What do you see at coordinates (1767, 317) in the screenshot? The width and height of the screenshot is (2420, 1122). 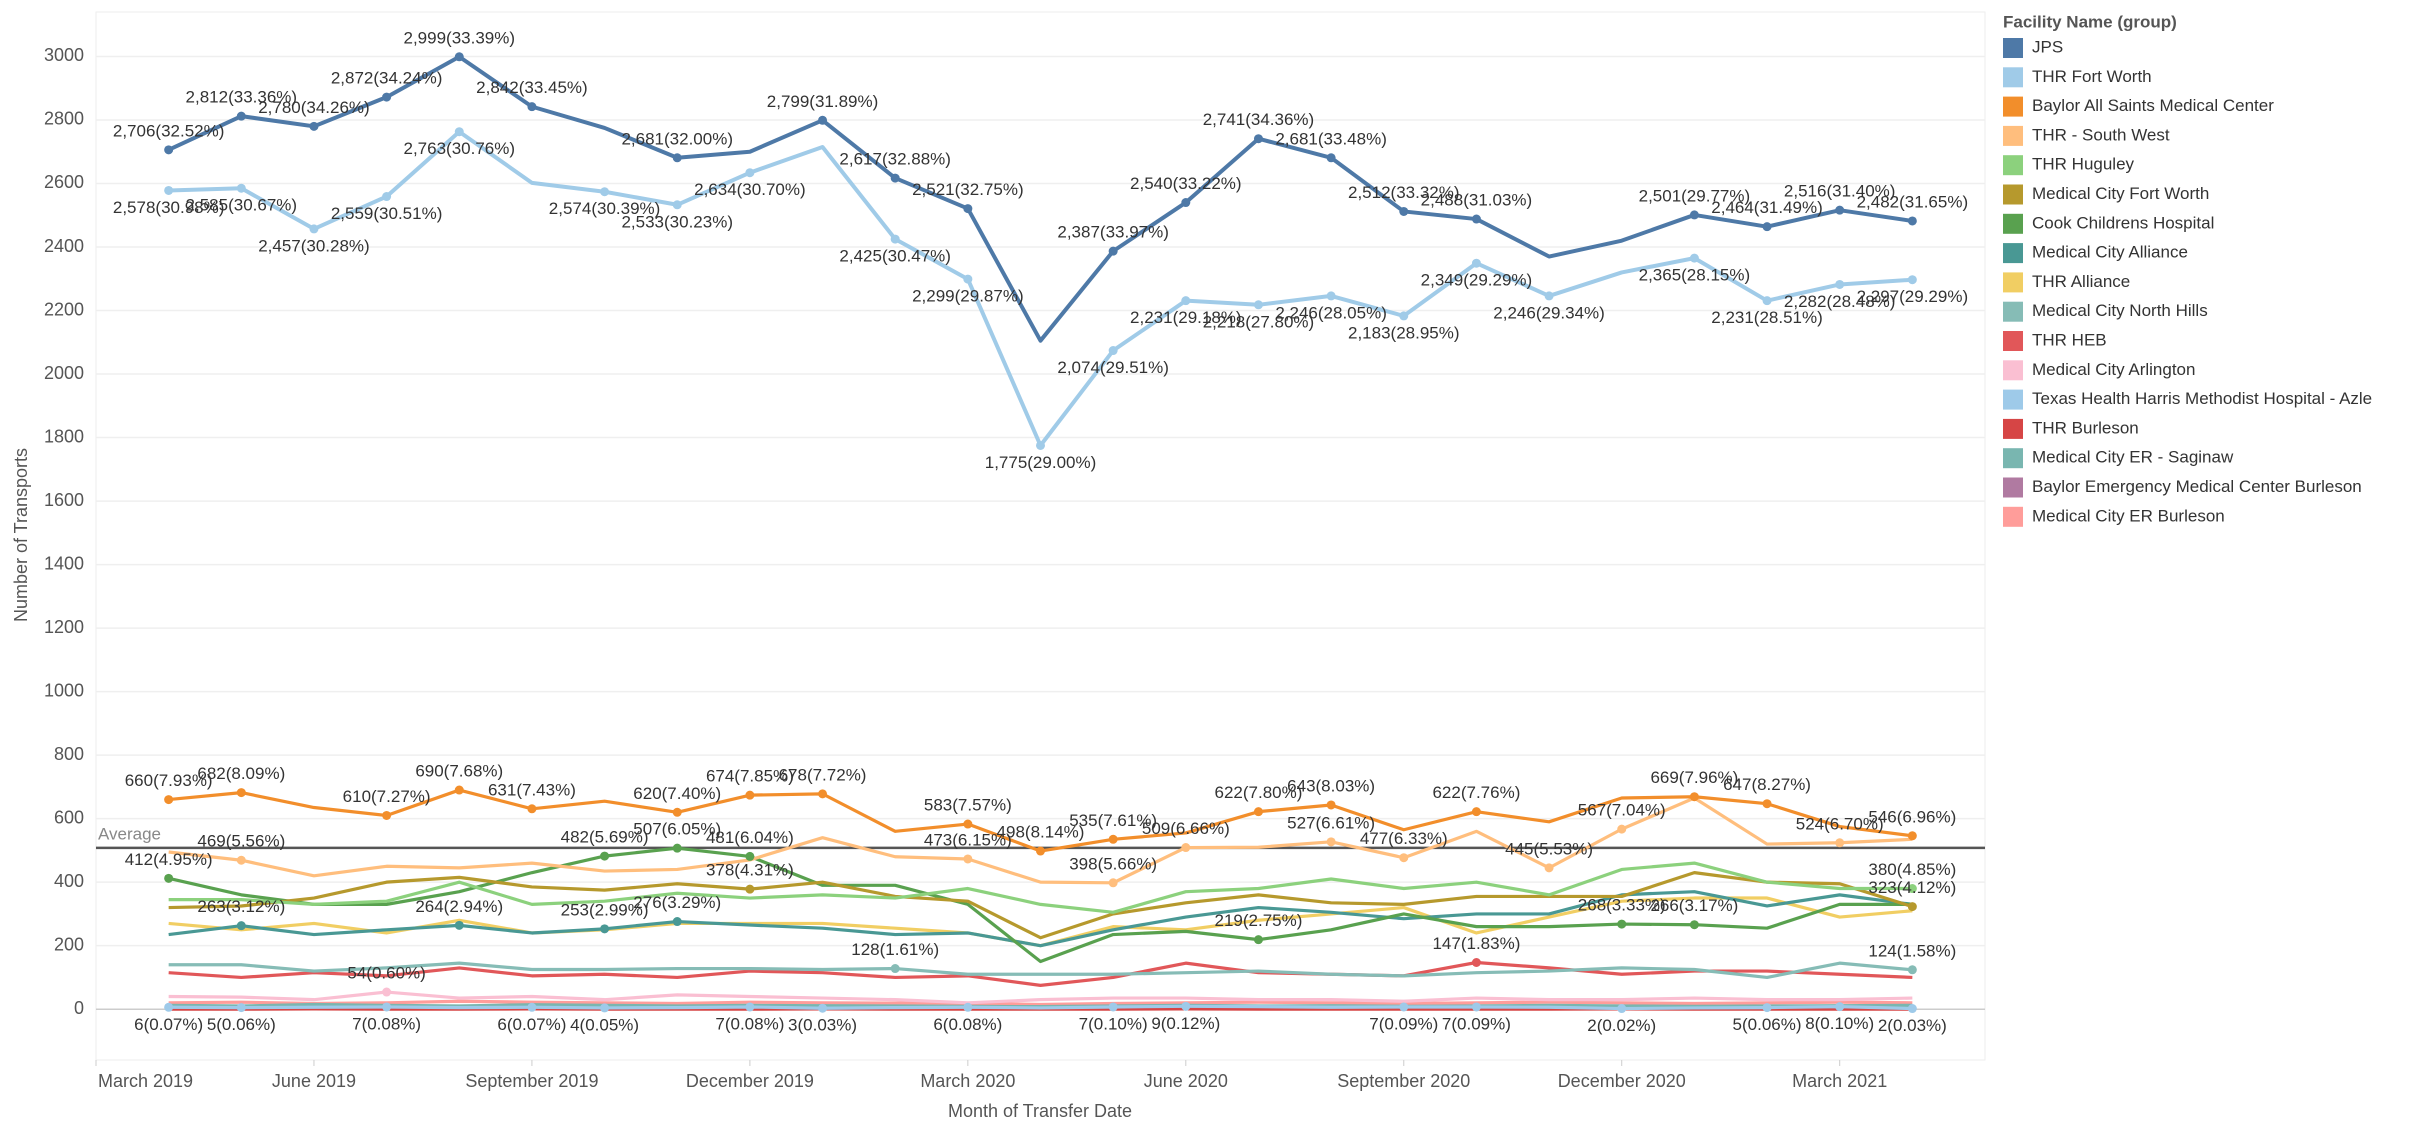 I see `data-label: 2,231(28.51%)` at bounding box center [1767, 317].